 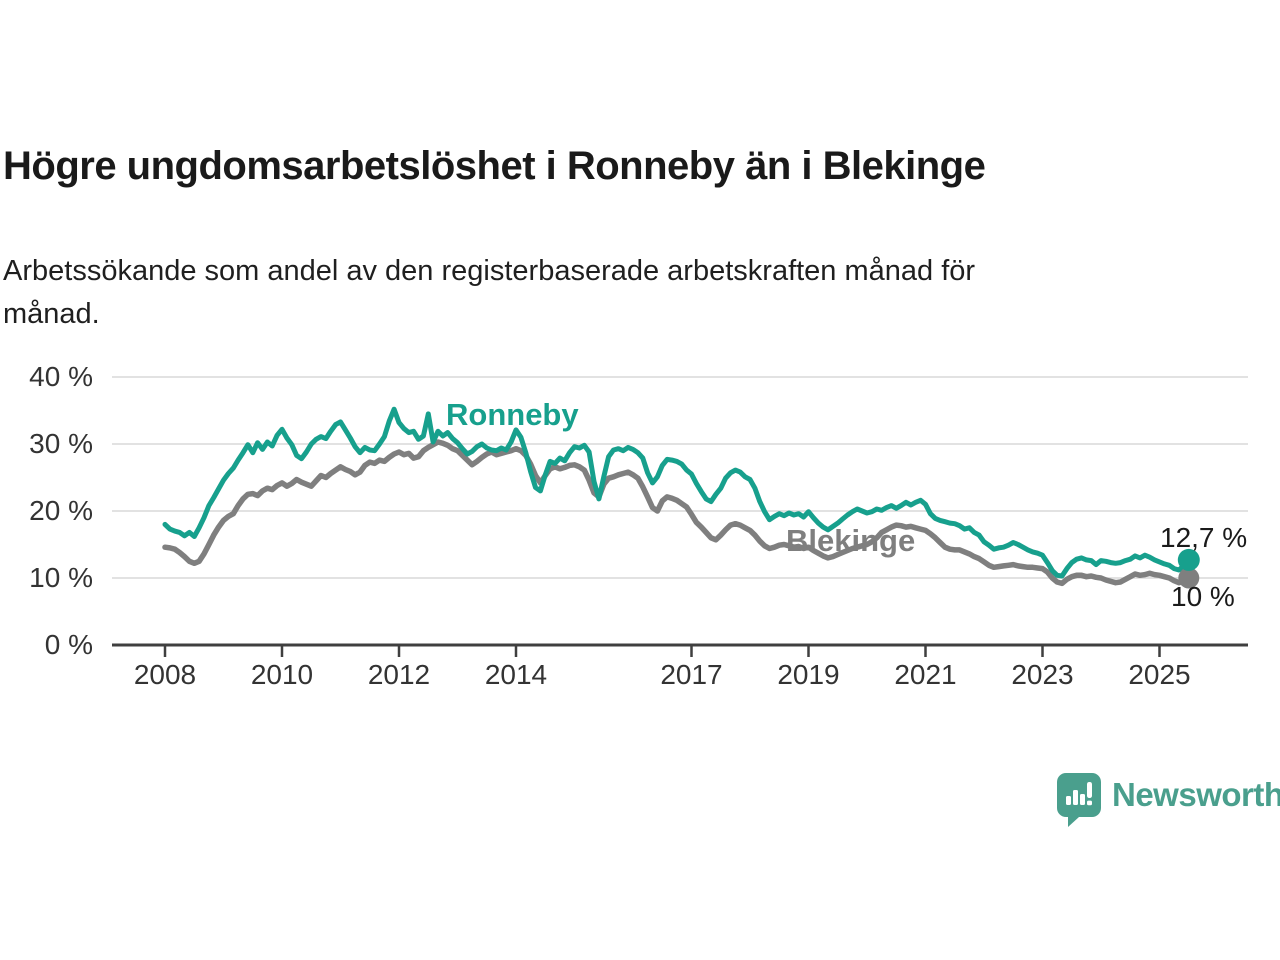 What do you see at coordinates (1042, 674) in the screenshot?
I see `x-axis-tick-label-2023: 2023` at bounding box center [1042, 674].